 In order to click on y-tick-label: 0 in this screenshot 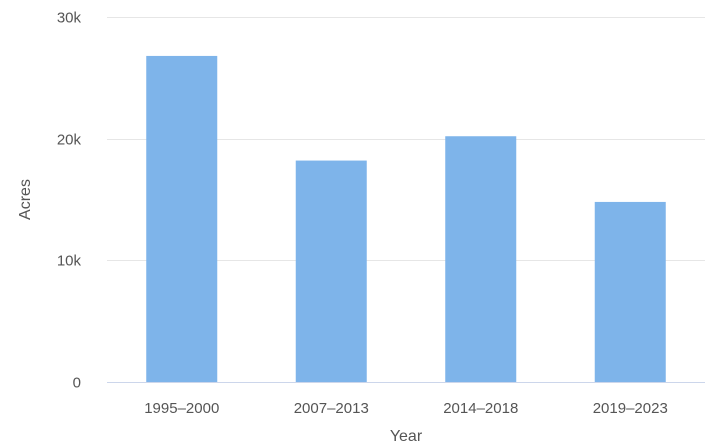, I will do `click(77, 383)`.